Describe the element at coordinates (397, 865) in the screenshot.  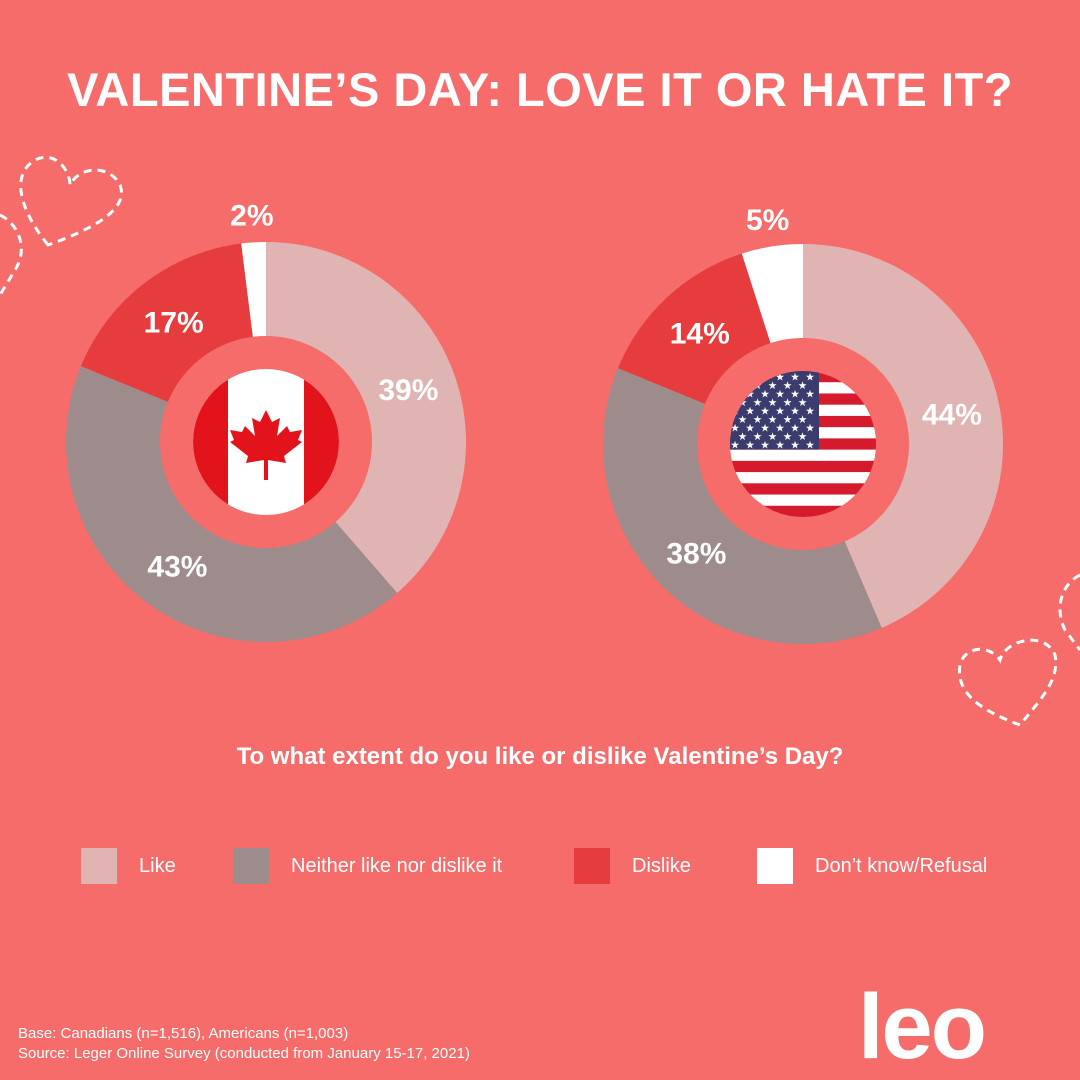
I see `legend-label: Neither like nor dislike it` at that location.